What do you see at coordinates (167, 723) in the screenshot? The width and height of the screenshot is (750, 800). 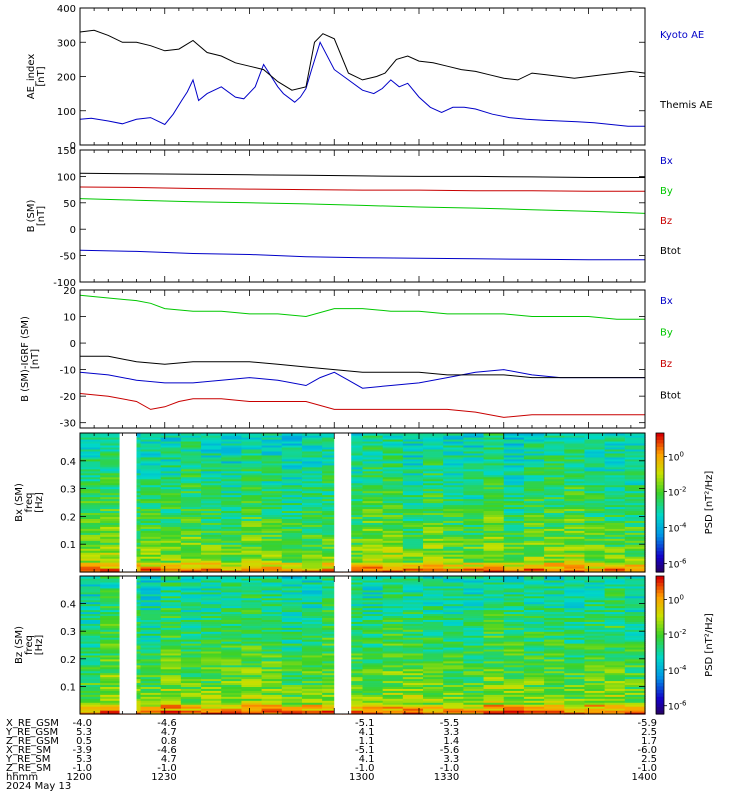 I see `ephemeris-value: -4.6` at bounding box center [167, 723].